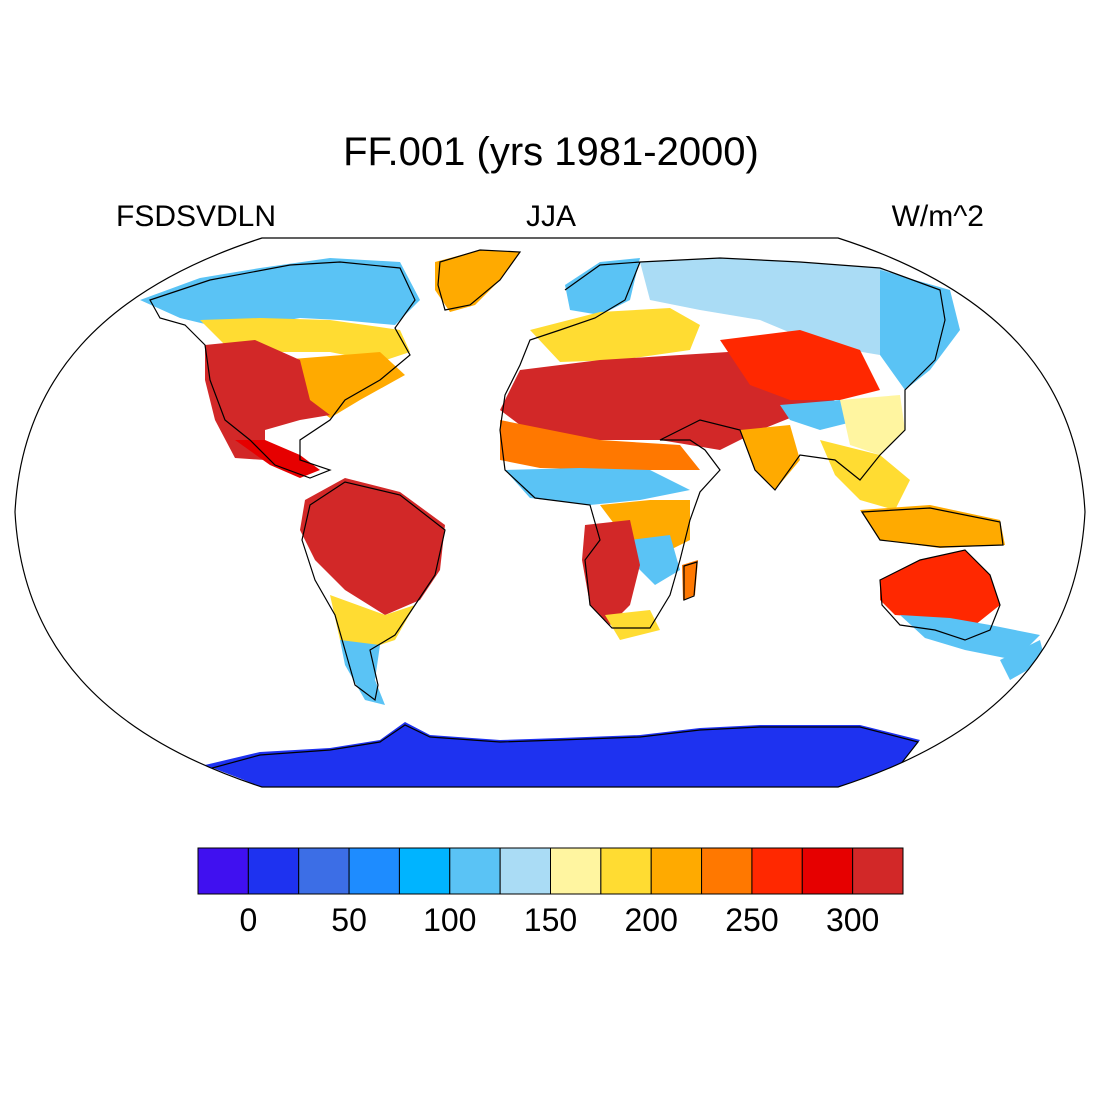  Describe the element at coordinates (450, 920) in the screenshot. I see `colorbar-tick-label: 100` at that location.